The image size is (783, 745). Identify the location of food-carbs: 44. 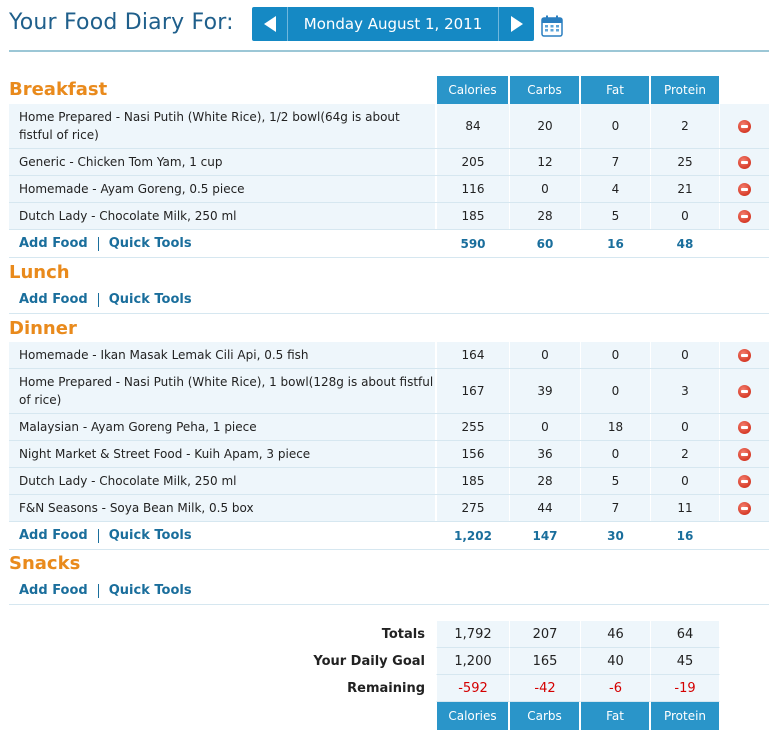
(544, 508).